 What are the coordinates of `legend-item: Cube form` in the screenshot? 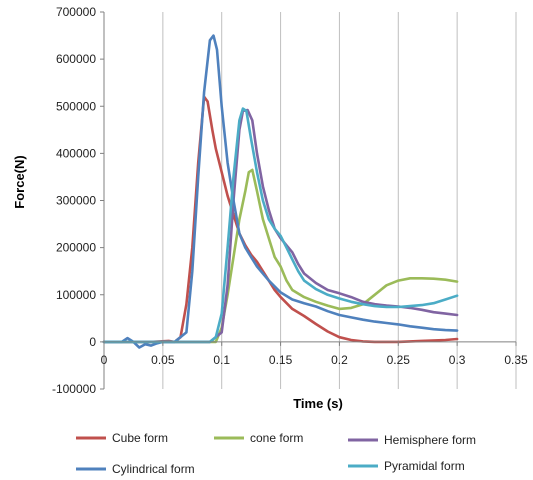 It's located at (122, 438).